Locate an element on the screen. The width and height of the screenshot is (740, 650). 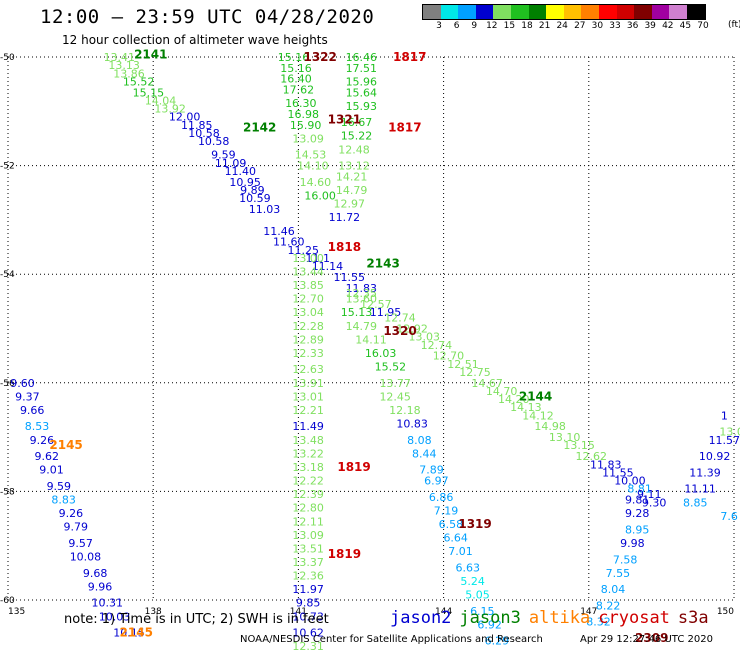
wave-height-value: 8.95 is located at coordinates (637, 529).